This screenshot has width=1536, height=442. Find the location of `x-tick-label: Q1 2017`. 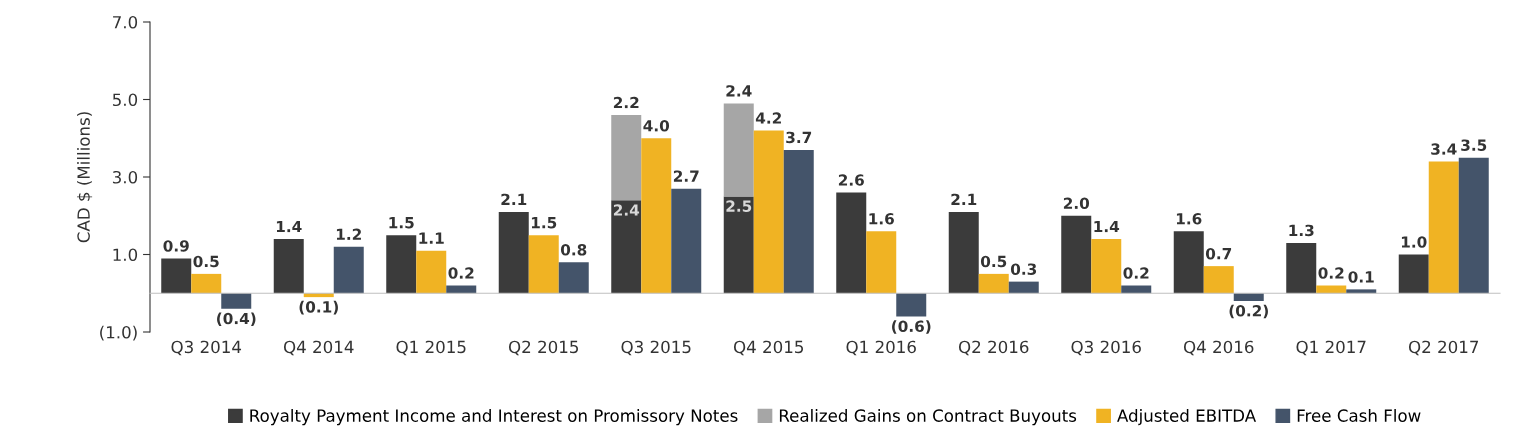

x-tick-label: Q1 2017 is located at coordinates (1331, 348).